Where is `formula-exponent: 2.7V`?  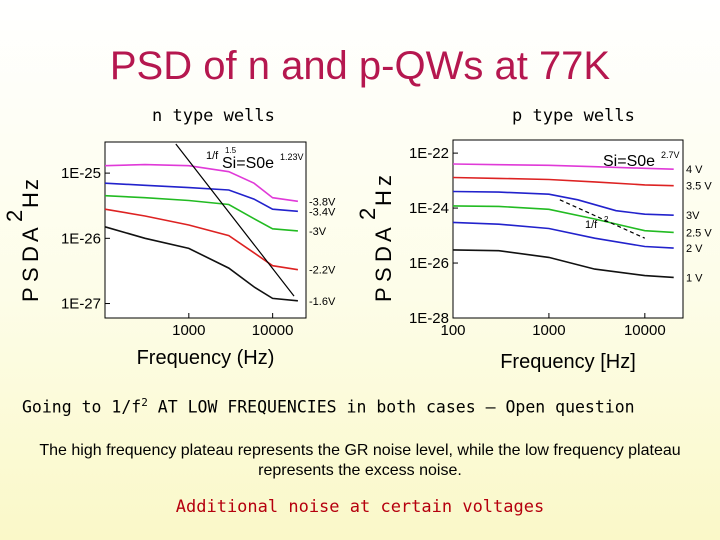 formula-exponent: 2.7V is located at coordinates (670, 155).